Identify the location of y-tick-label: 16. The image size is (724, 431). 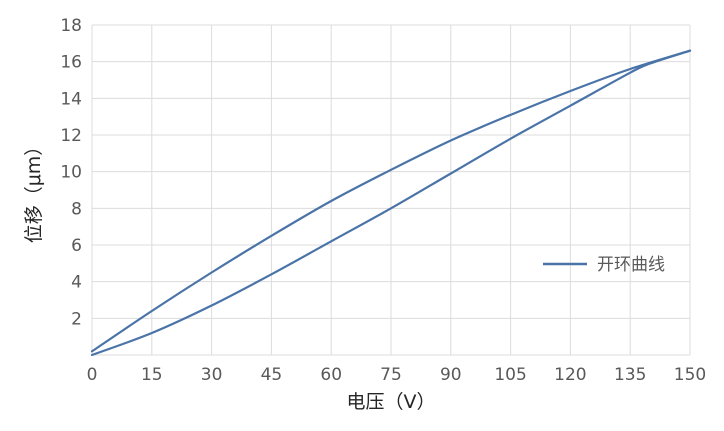
(71, 63).